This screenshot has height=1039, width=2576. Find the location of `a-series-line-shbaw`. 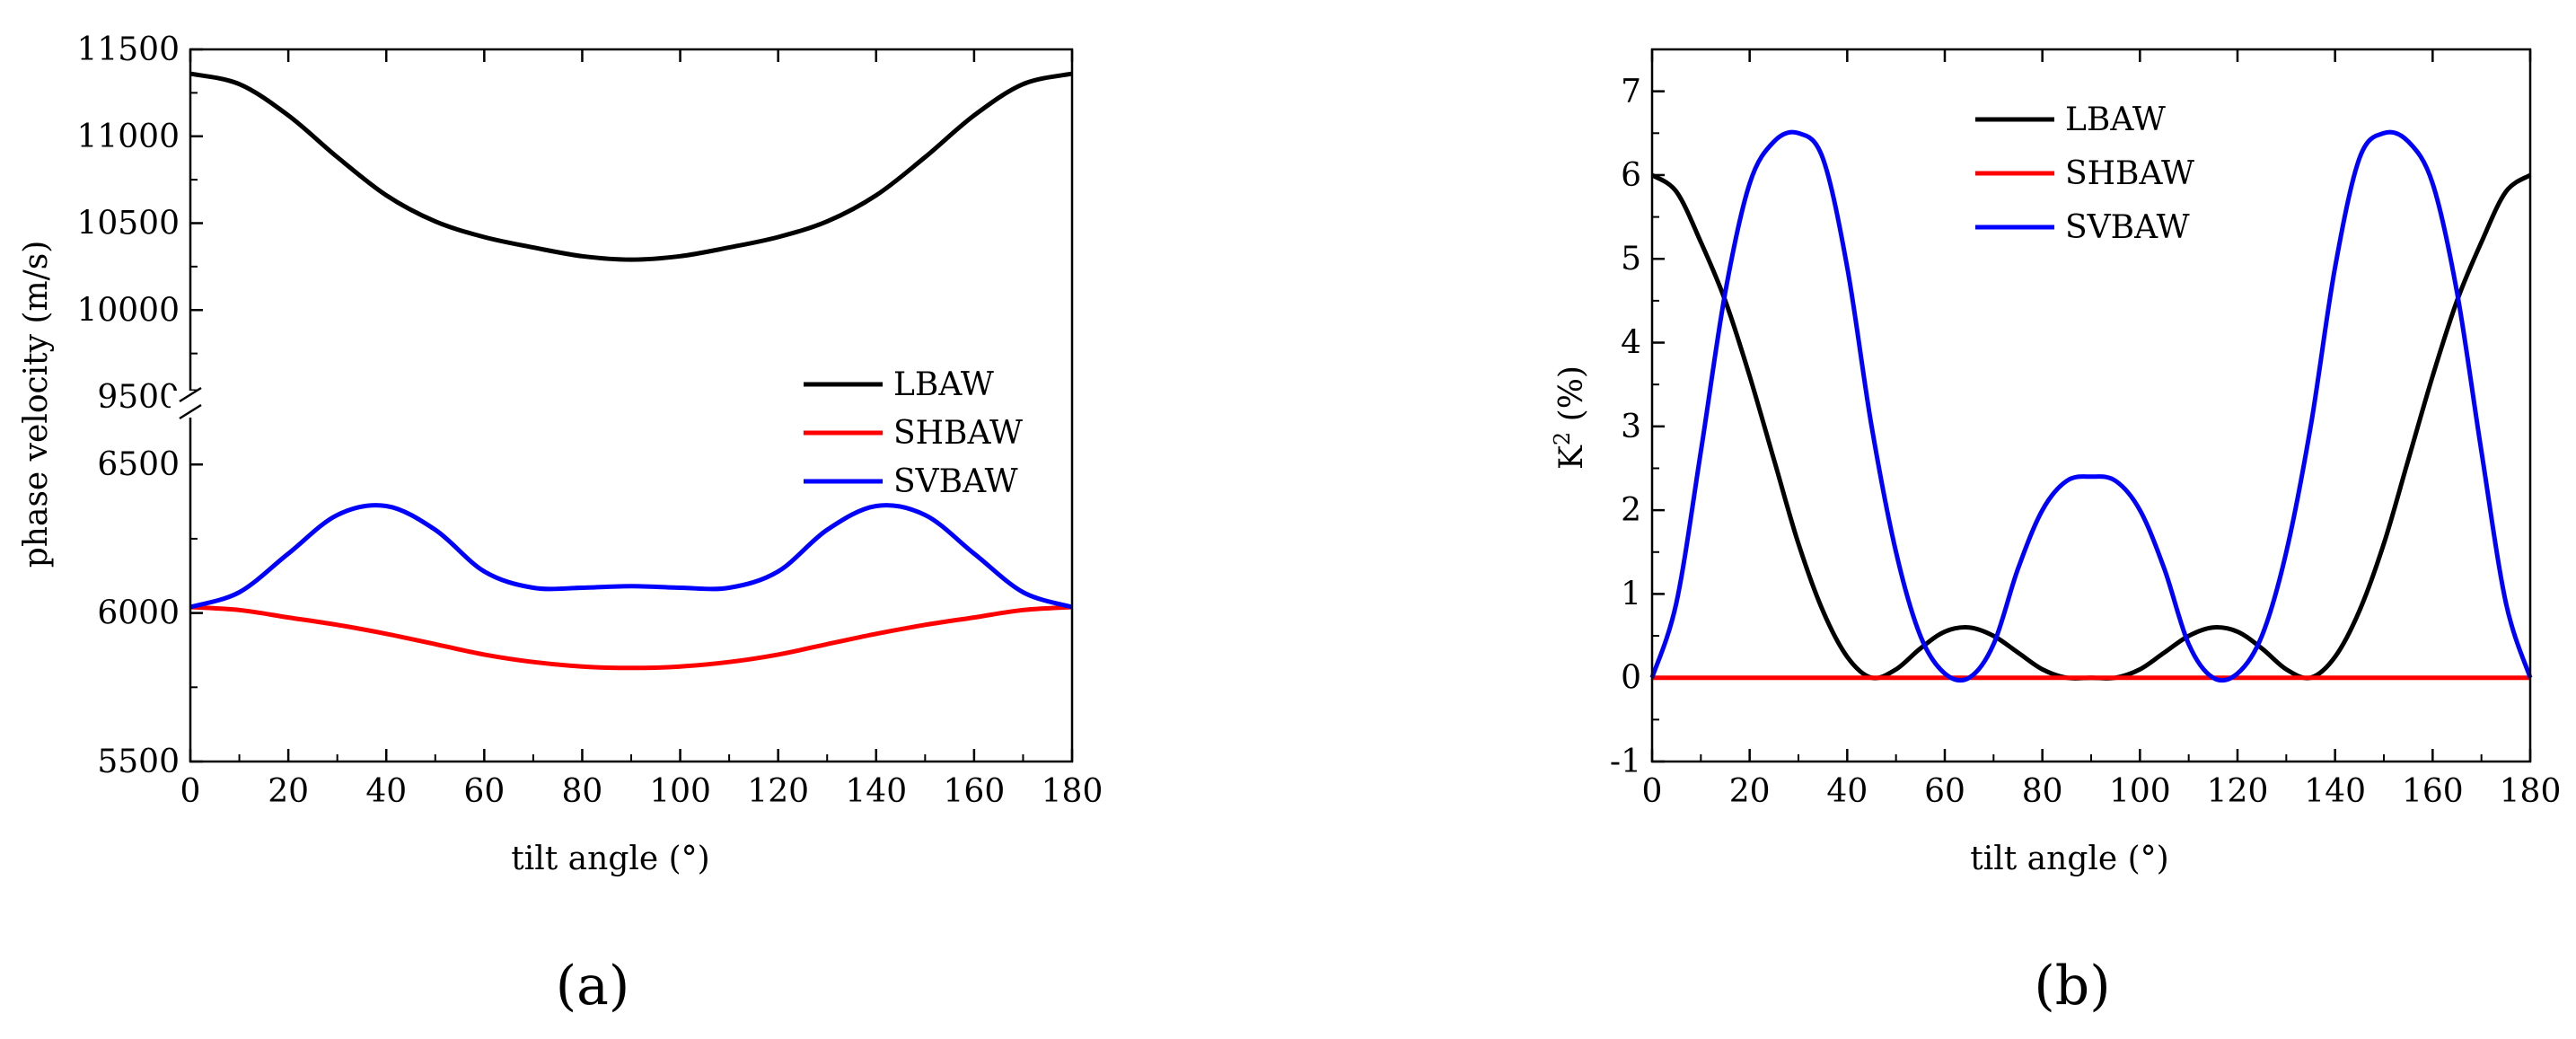

a-series-line-shbaw is located at coordinates (631, 637).